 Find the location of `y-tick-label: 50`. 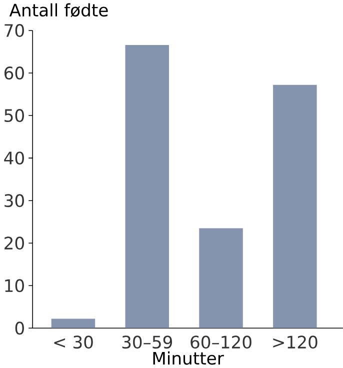

y-tick-label: 50 is located at coordinates (14, 115).